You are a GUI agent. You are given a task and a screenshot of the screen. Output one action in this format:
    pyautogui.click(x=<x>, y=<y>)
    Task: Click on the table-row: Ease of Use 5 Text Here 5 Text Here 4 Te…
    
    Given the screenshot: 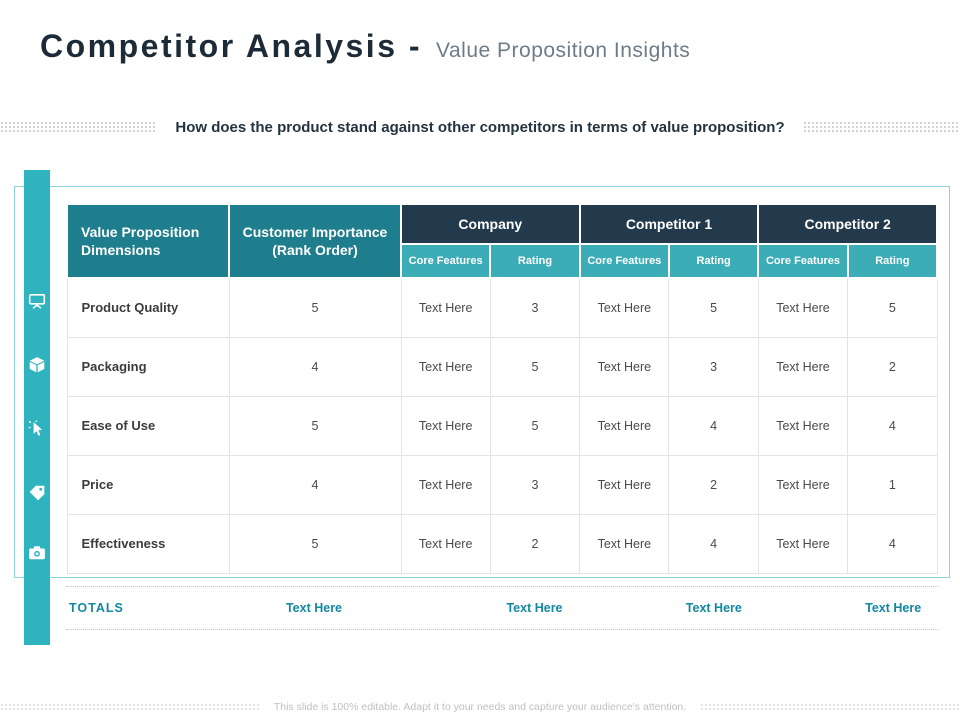 What is the action you would take?
    pyautogui.click(x=502, y=425)
    